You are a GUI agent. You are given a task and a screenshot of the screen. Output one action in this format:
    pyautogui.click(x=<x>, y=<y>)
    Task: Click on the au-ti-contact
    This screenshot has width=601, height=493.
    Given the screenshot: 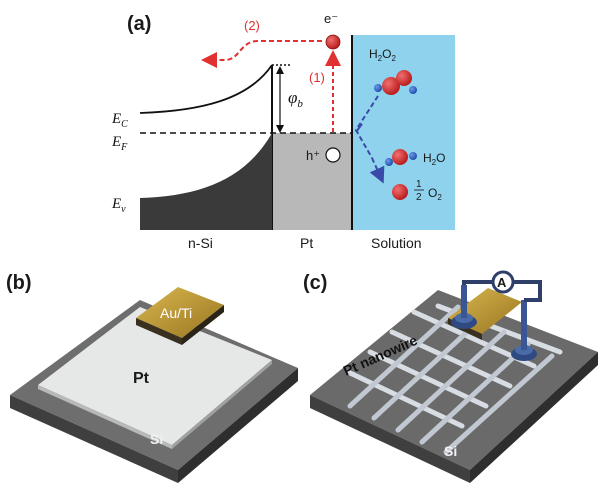 What is the action you would take?
    pyautogui.click(x=180, y=312)
    